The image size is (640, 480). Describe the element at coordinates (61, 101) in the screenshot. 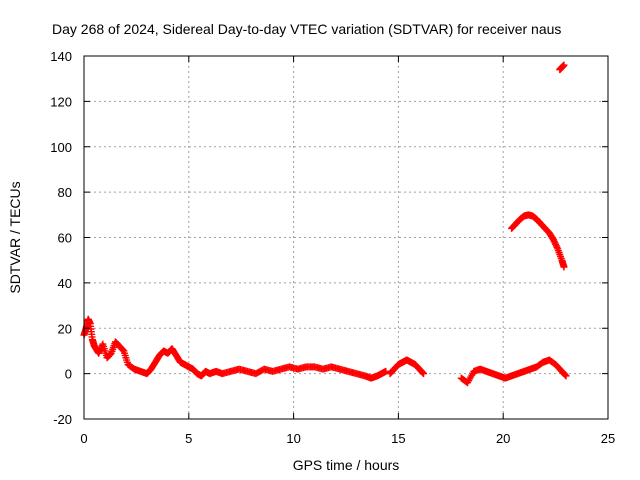

I see `y-tick-label: 120` at that location.